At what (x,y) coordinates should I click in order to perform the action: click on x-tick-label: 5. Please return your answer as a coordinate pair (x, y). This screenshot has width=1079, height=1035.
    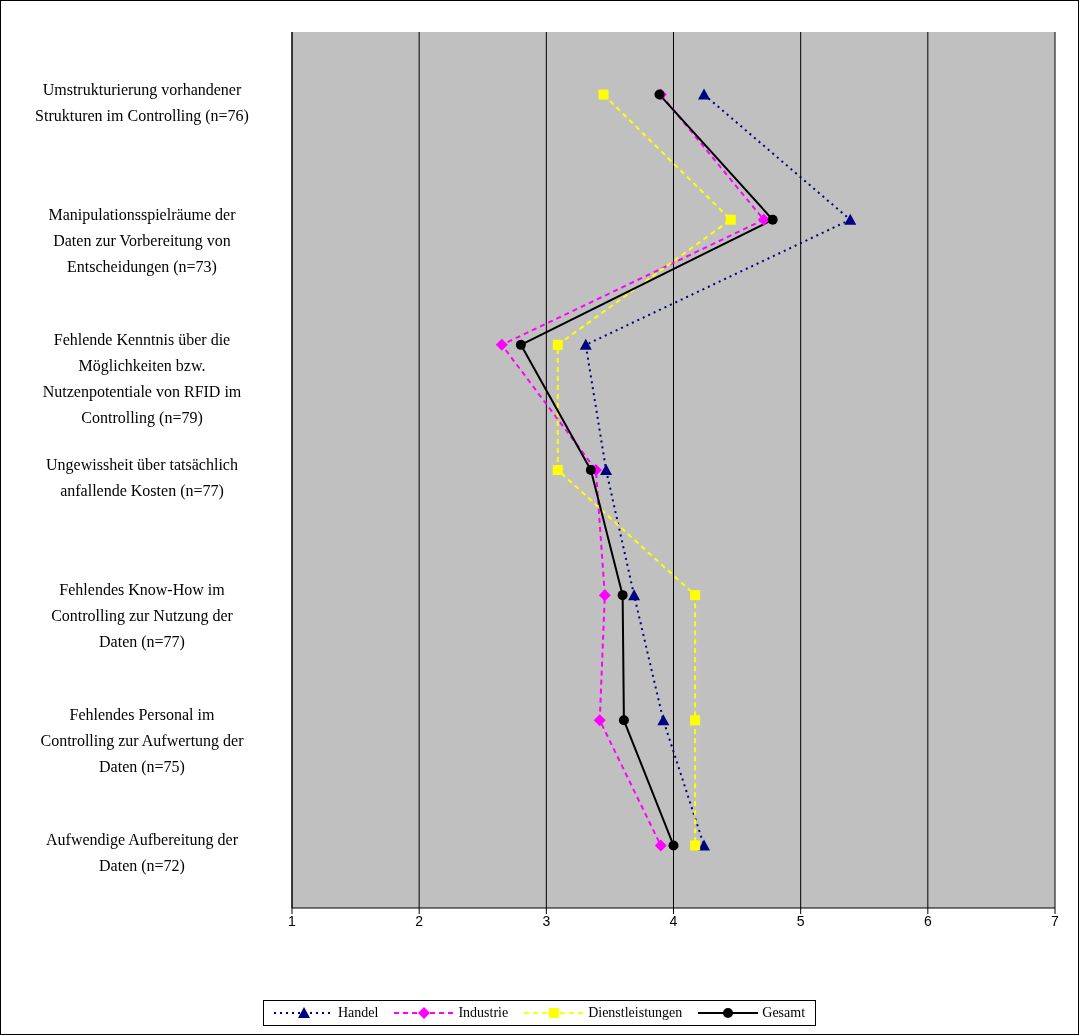
    Looking at the image, I should click on (800, 920).